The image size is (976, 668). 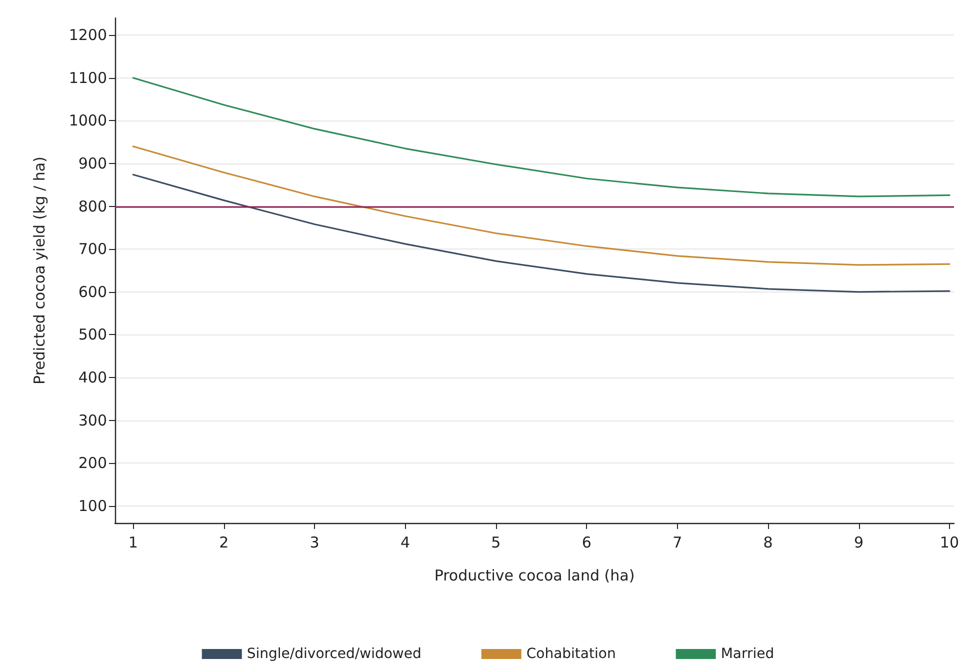 What do you see at coordinates (541, 233) in the screenshot?
I see `line-series` at bounding box center [541, 233].